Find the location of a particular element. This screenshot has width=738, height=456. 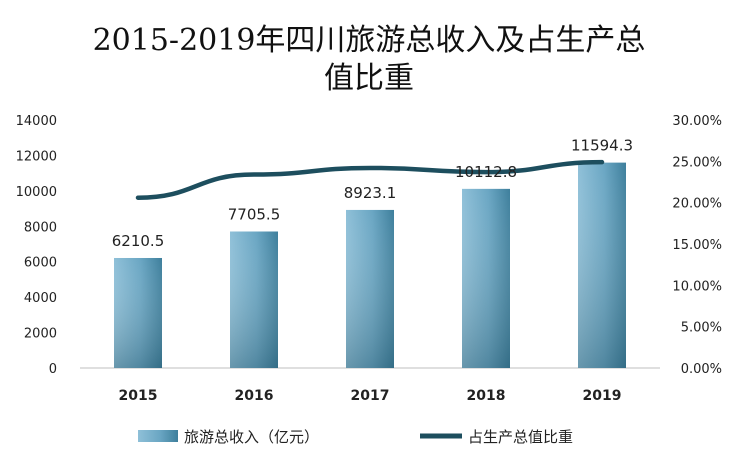

x-tick-label: 2018 is located at coordinates (486, 396).